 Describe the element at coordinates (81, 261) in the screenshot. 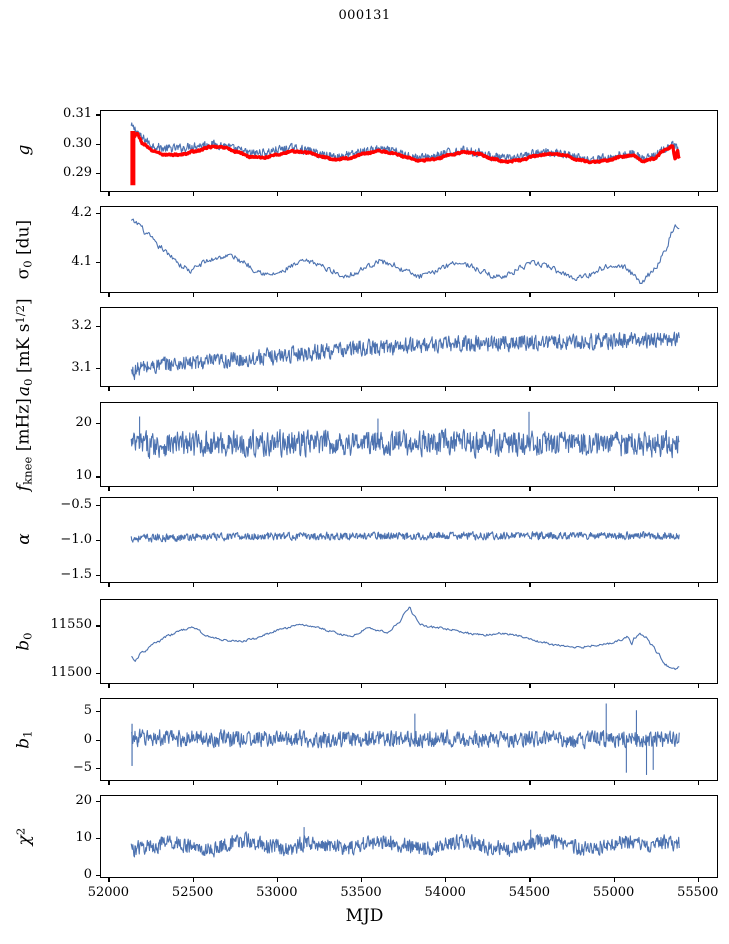

I see `y-tick-label: 4.1` at that location.